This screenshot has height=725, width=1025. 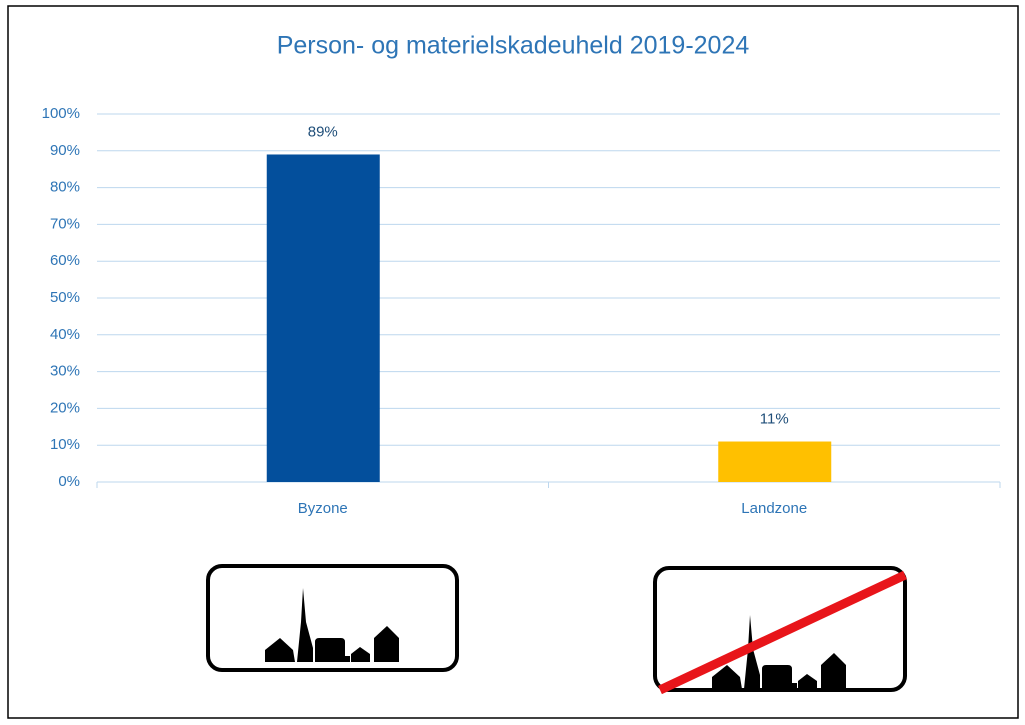 I want to click on y-tick-label: 20%, so click(x=65, y=407).